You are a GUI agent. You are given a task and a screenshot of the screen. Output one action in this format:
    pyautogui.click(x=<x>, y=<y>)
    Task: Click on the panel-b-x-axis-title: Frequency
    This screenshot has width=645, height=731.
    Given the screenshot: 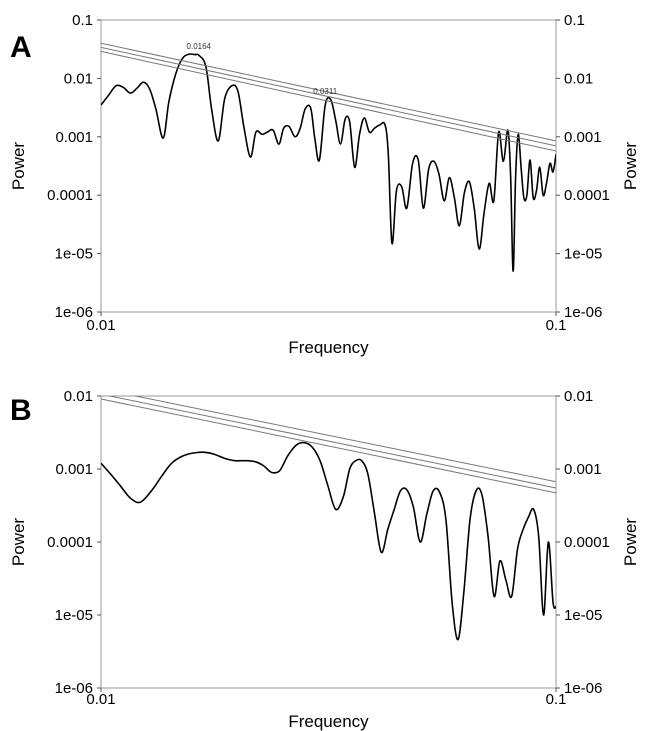 What is the action you would take?
    pyautogui.click(x=328, y=721)
    